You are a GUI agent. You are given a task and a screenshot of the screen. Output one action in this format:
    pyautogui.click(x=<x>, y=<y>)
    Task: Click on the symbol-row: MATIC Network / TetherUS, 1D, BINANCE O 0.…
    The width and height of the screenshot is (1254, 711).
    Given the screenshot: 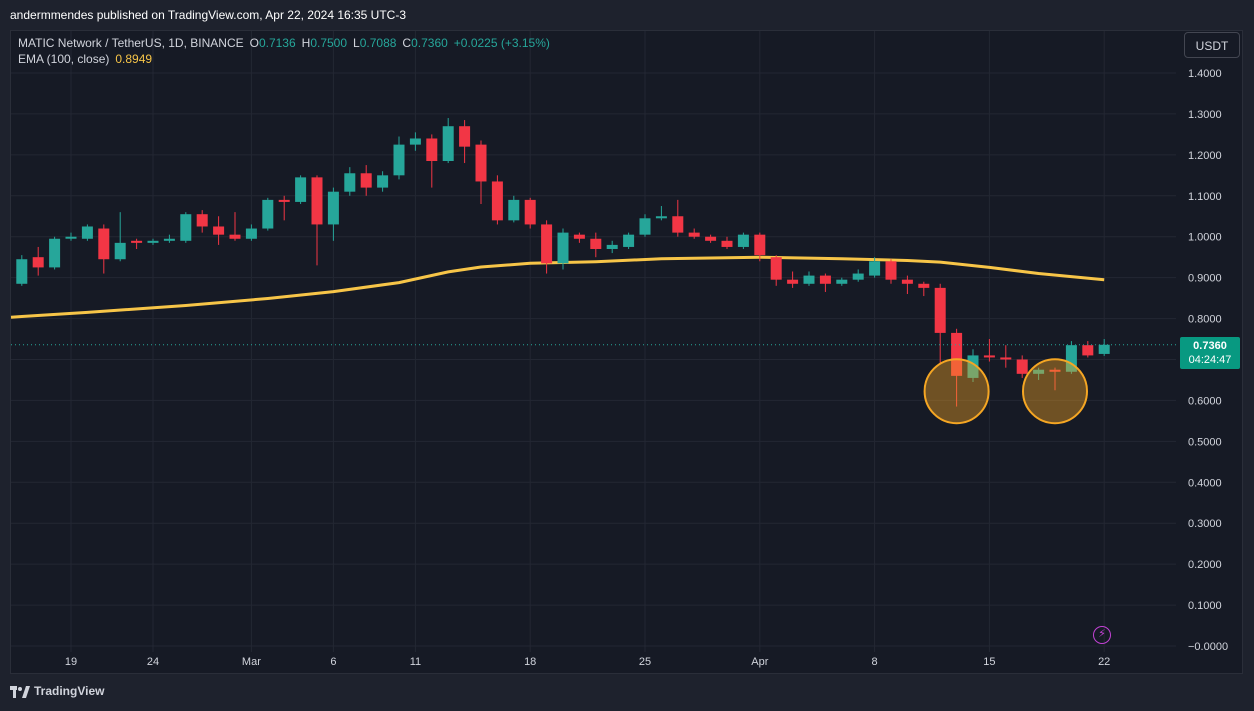 What is the action you would take?
    pyautogui.click(x=284, y=43)
    